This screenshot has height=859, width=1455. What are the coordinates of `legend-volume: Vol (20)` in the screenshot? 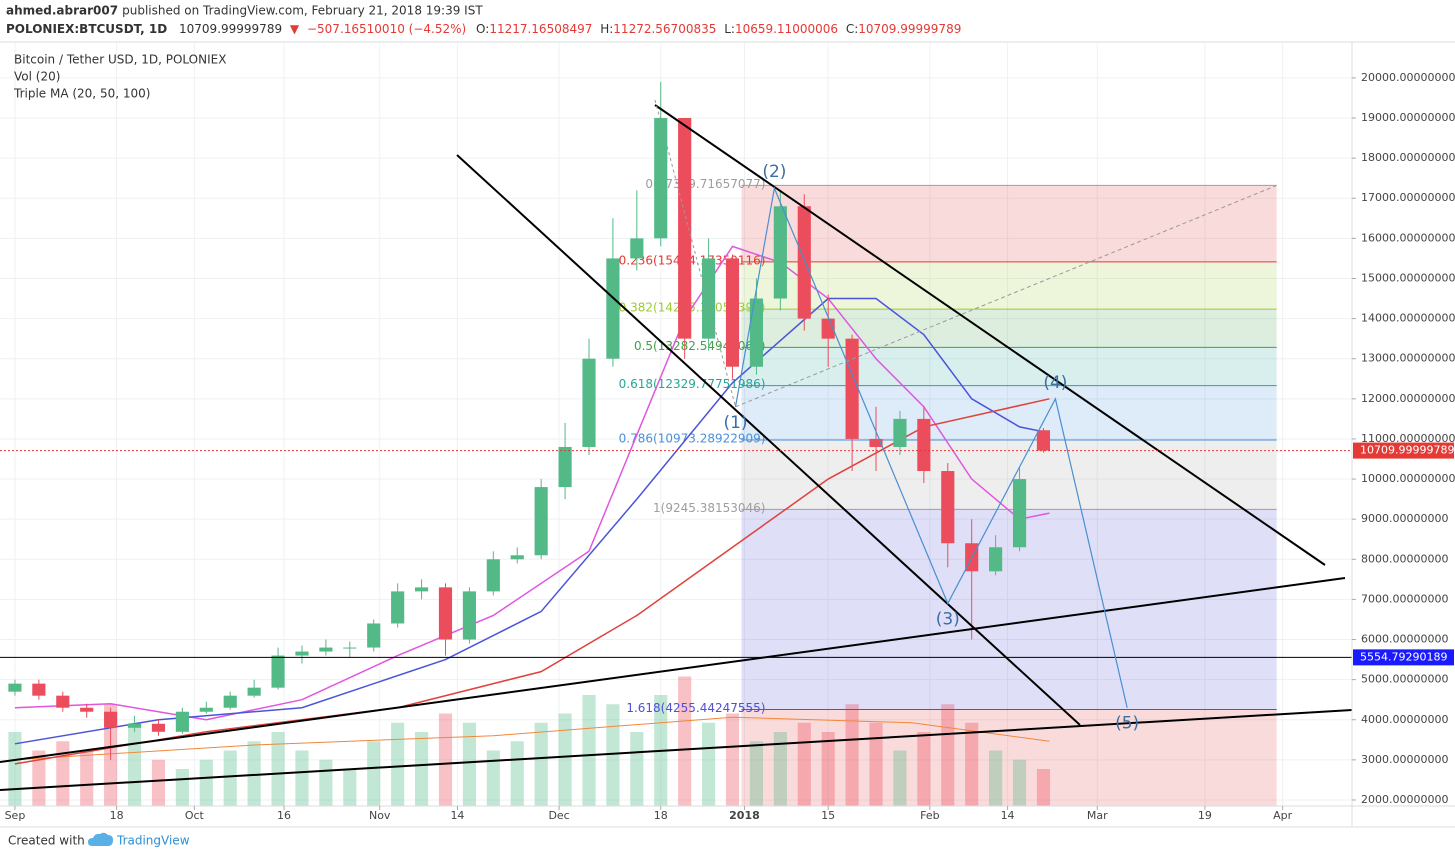 It's located at (37, 77).